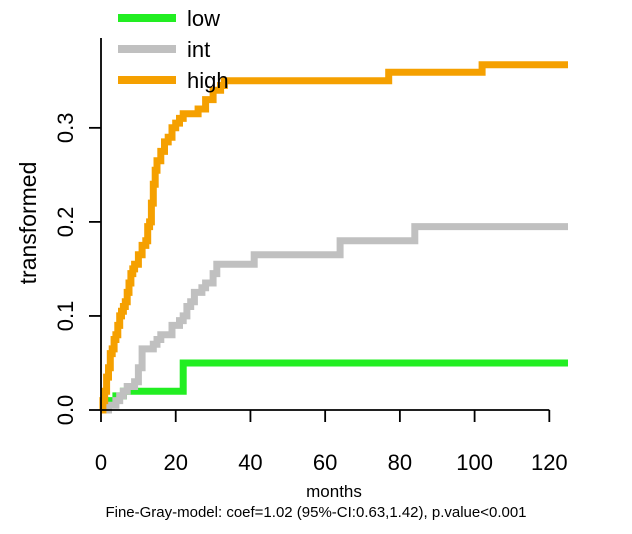  Describe the element at coordinates (65, 128) in the screenshot. I see `y-tick-label: 0.3` at that location.